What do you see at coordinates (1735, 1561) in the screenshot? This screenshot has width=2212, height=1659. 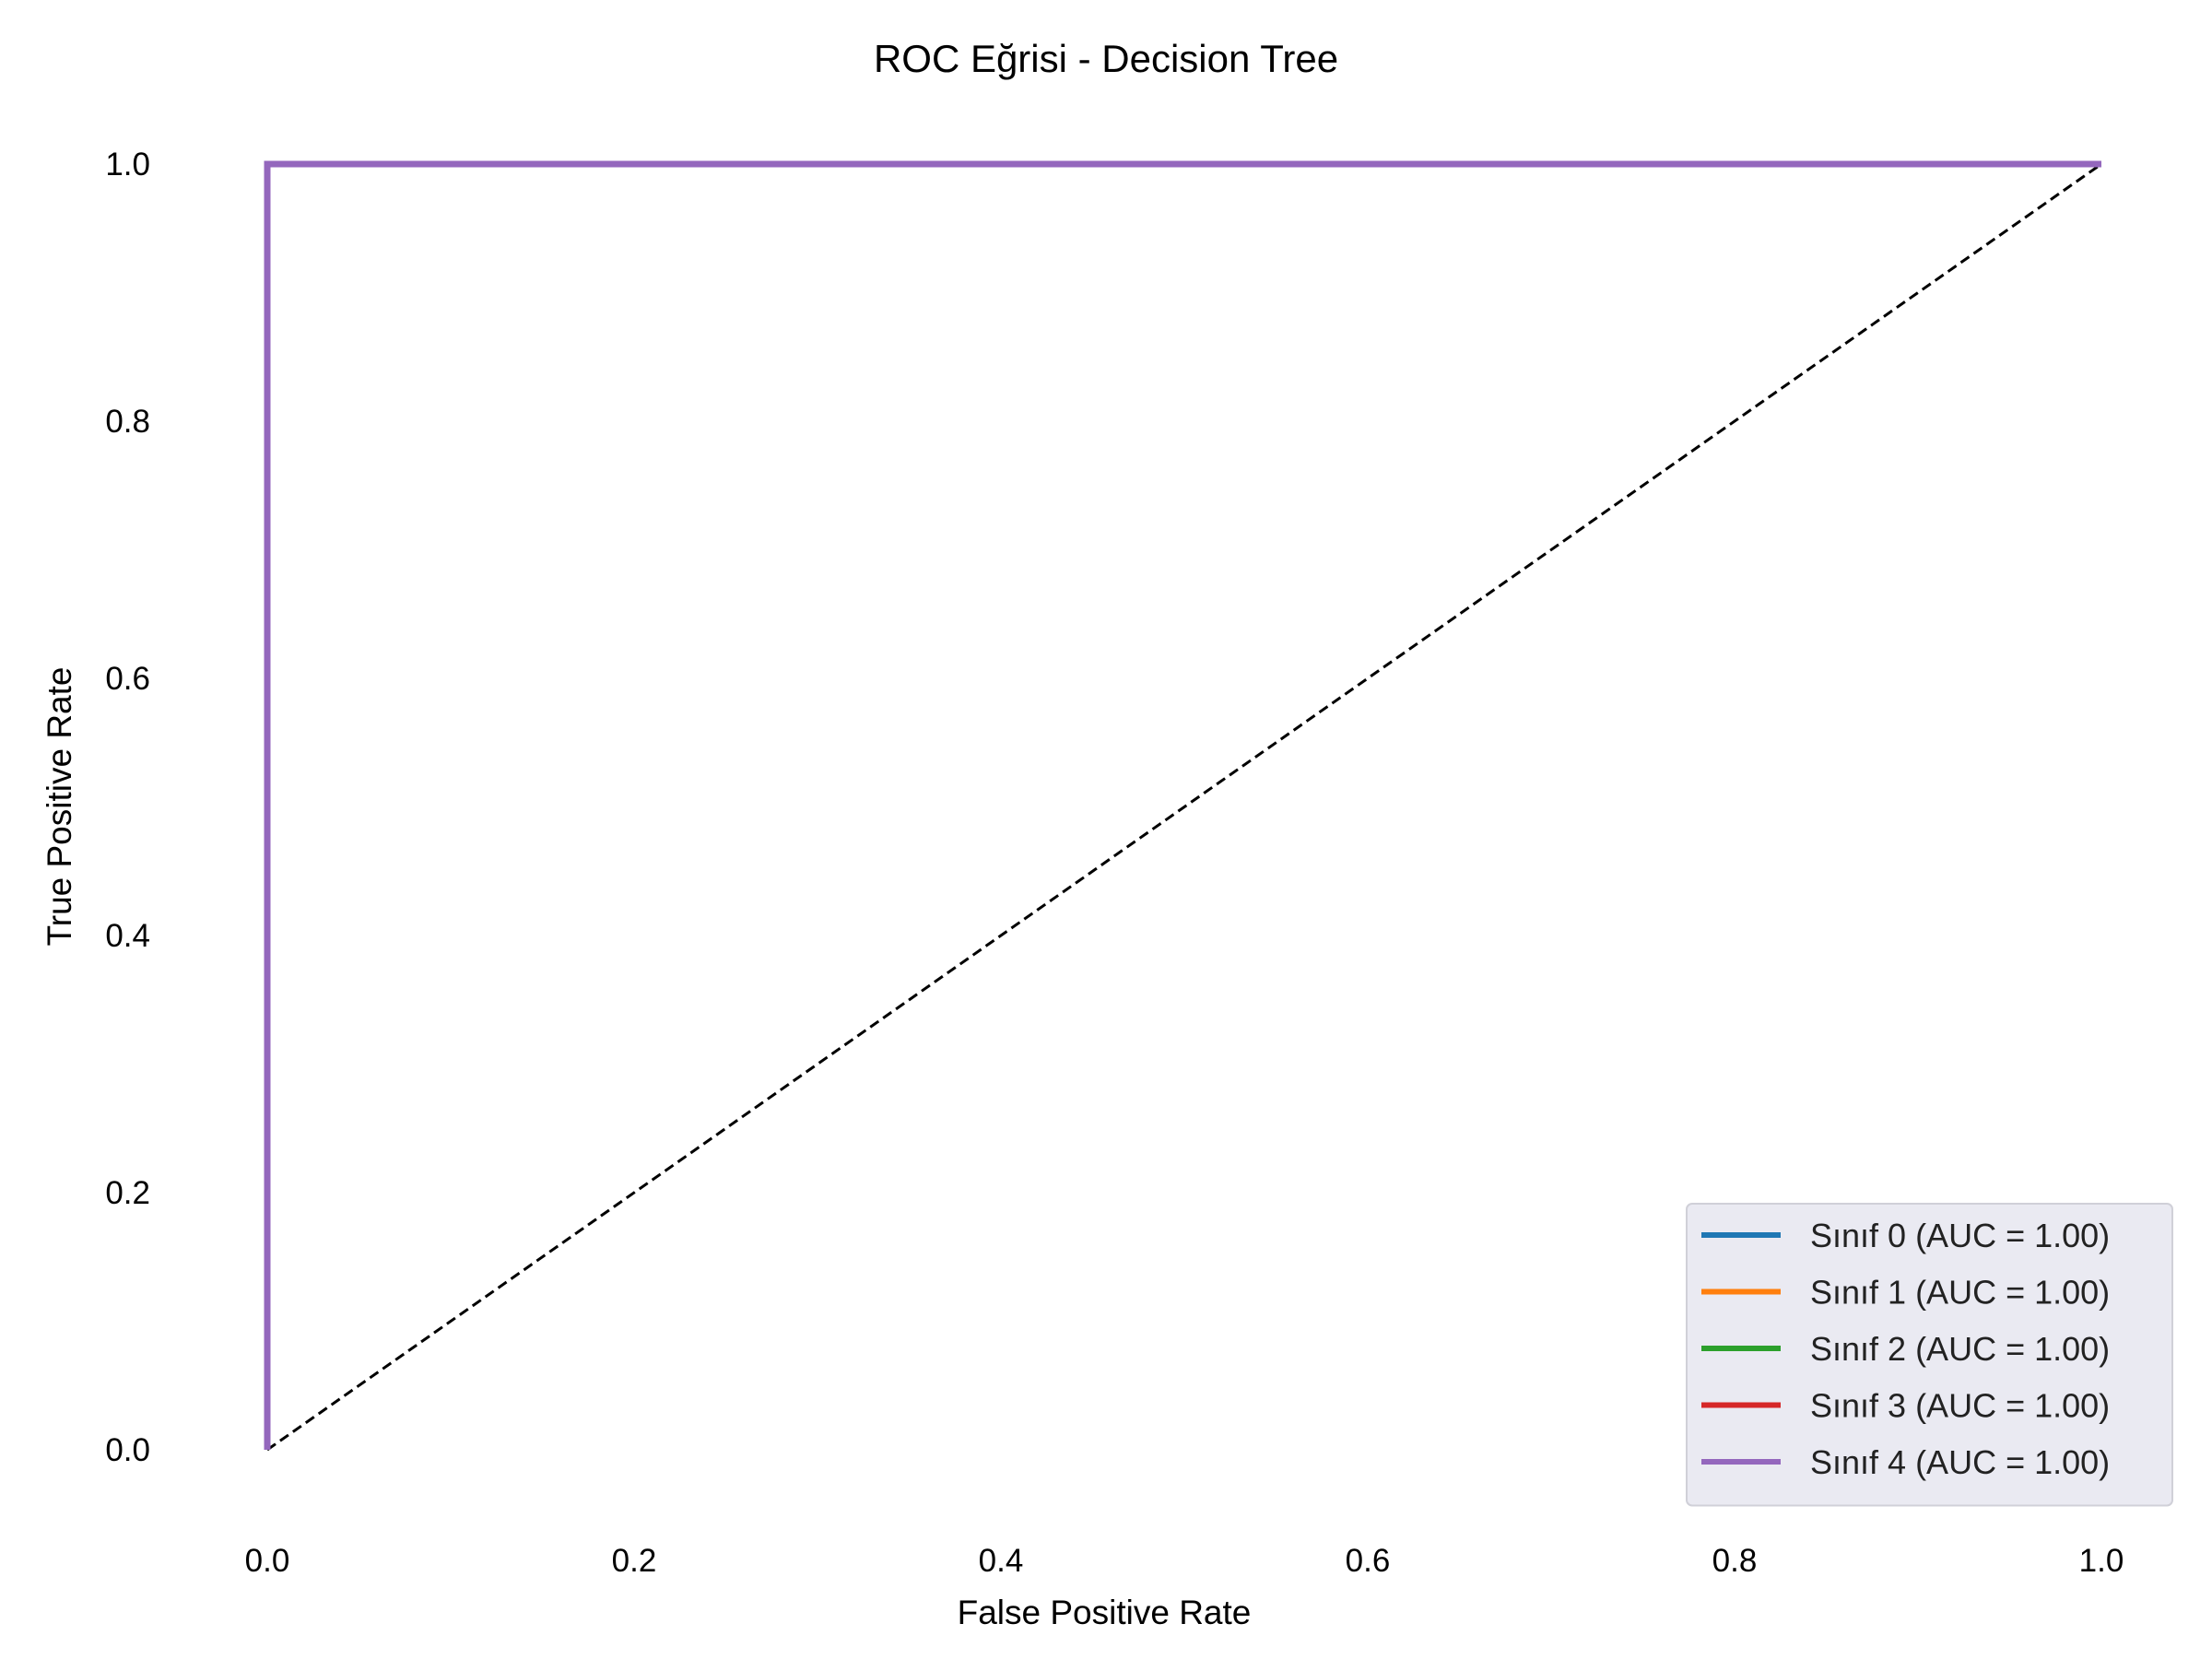 I see `x-tick-label: 0.8` at bounding box center [1735, 1561].